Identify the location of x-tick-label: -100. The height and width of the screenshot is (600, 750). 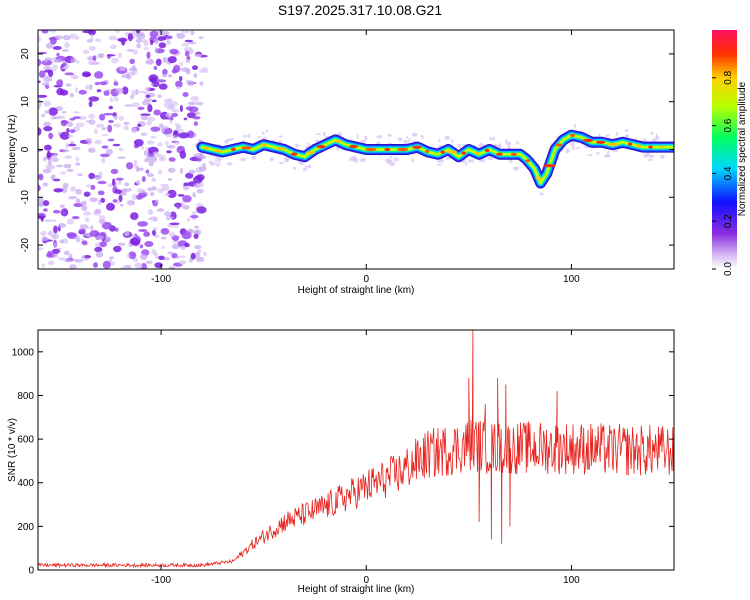
(161, 279).